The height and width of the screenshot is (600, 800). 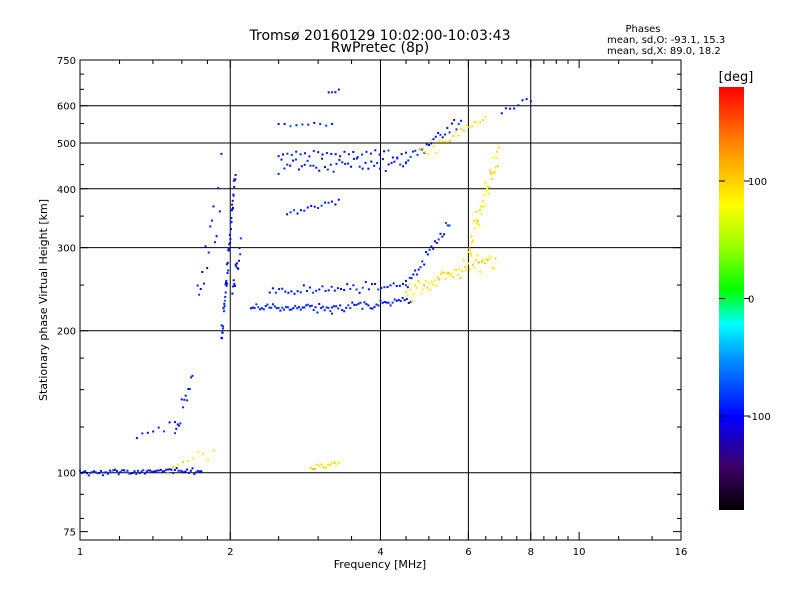 What do you see at coordinates (380, 36) in the screenshot?
I see `chart-title: Tromsø 20160129 10:02:00-10:03:43` at bounding box center [380, 36].